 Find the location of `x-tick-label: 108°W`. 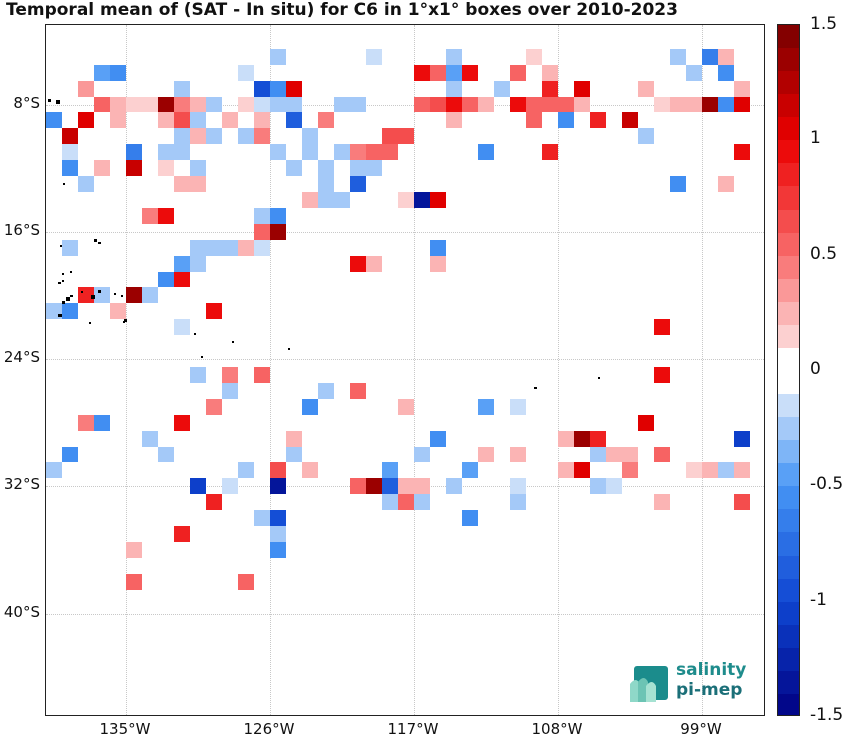

x-tick-label: 108°W is located at coordinates (557, 729).